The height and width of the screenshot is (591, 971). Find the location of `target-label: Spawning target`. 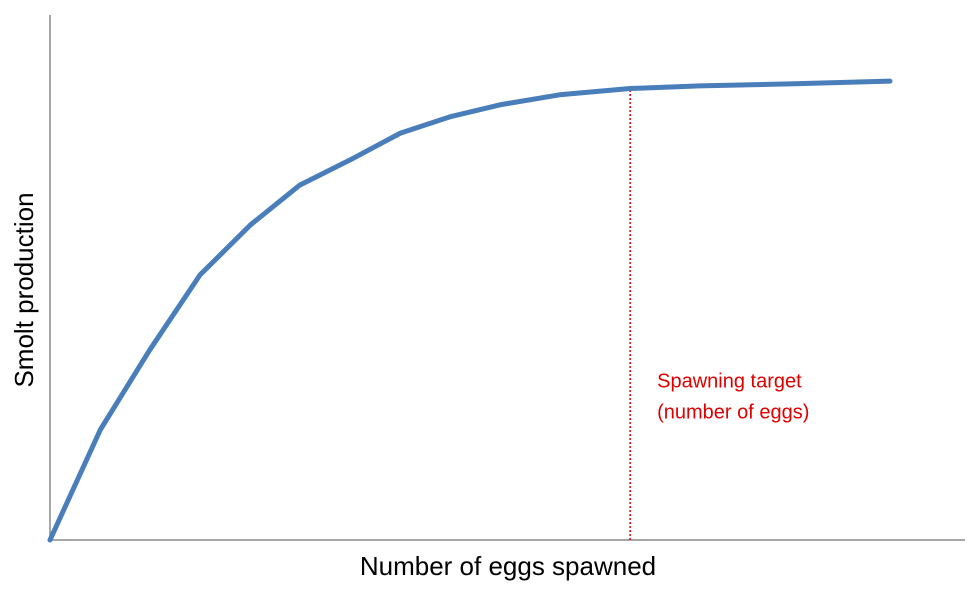

target-label: Spawning target is located at coordinates (729, 381).